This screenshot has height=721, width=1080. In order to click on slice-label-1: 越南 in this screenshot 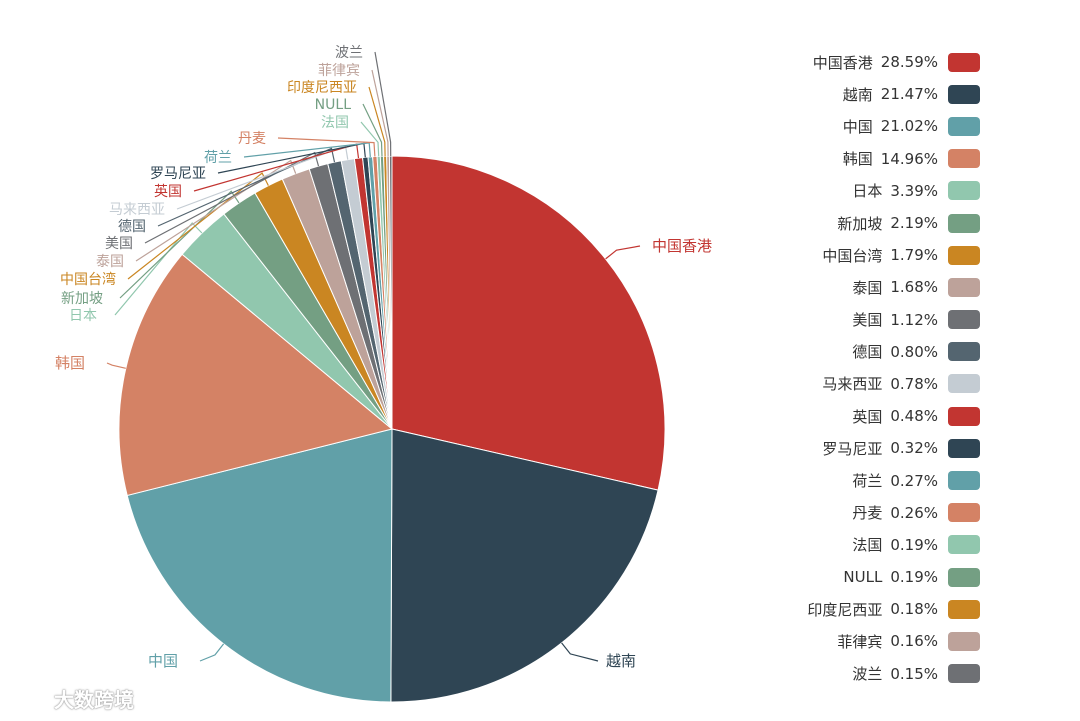, I will do `click(621, 661)`.